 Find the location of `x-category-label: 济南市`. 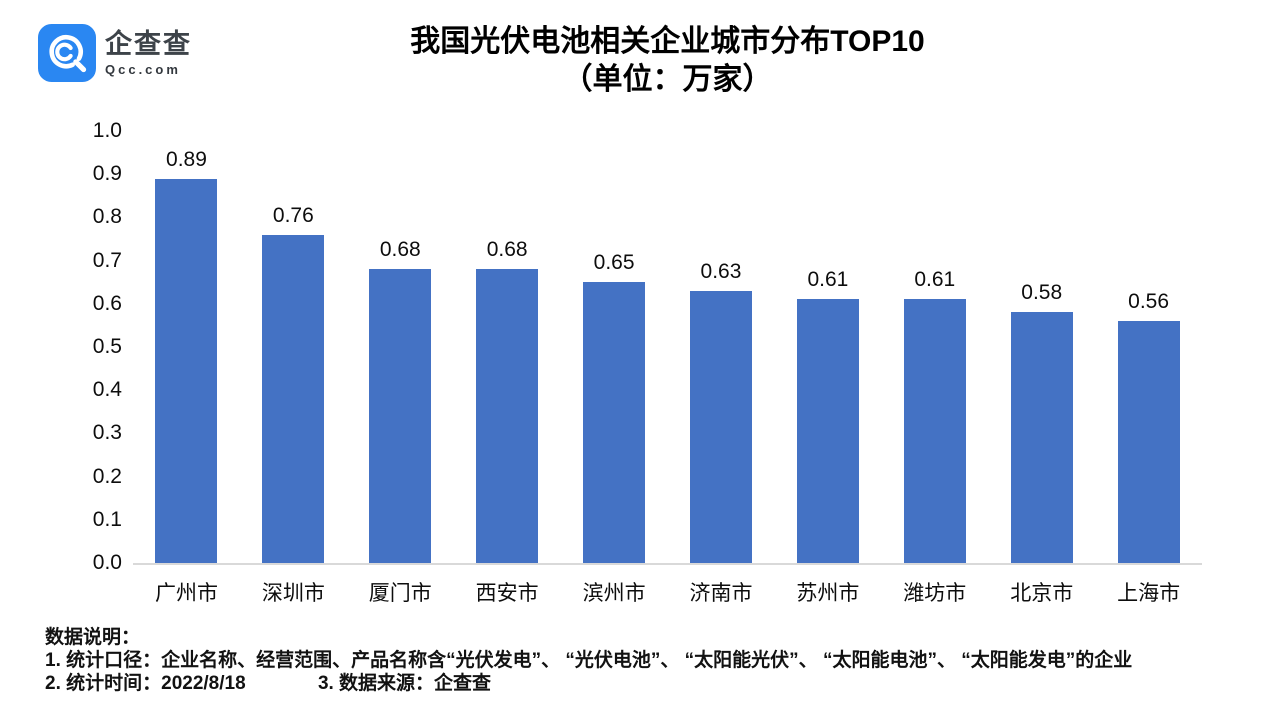

x-category-label: 济南市 is located at coordinates (721, 593).